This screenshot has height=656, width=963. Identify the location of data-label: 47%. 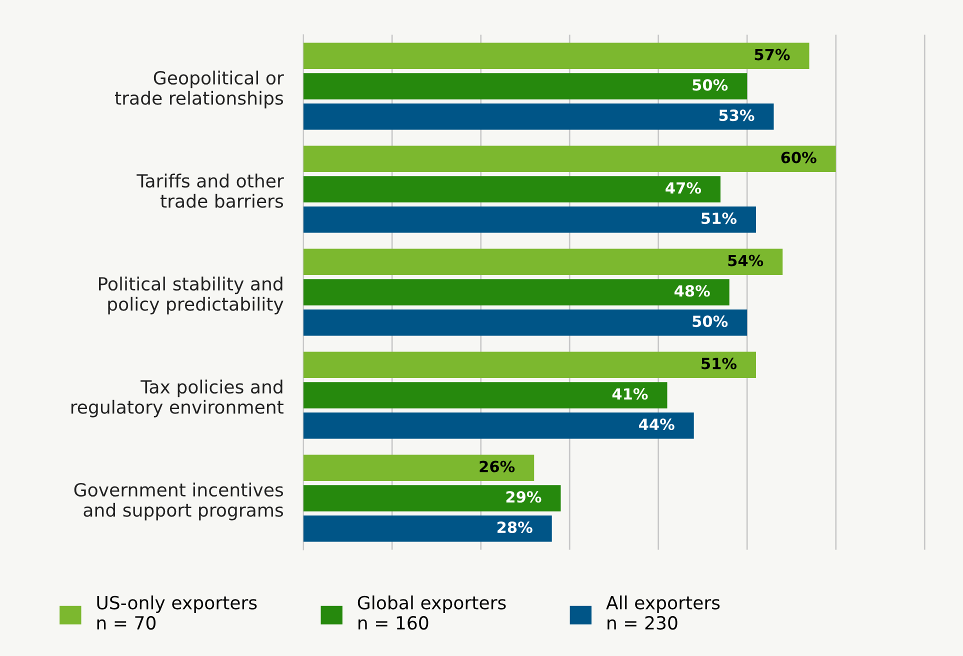
(684, 188).